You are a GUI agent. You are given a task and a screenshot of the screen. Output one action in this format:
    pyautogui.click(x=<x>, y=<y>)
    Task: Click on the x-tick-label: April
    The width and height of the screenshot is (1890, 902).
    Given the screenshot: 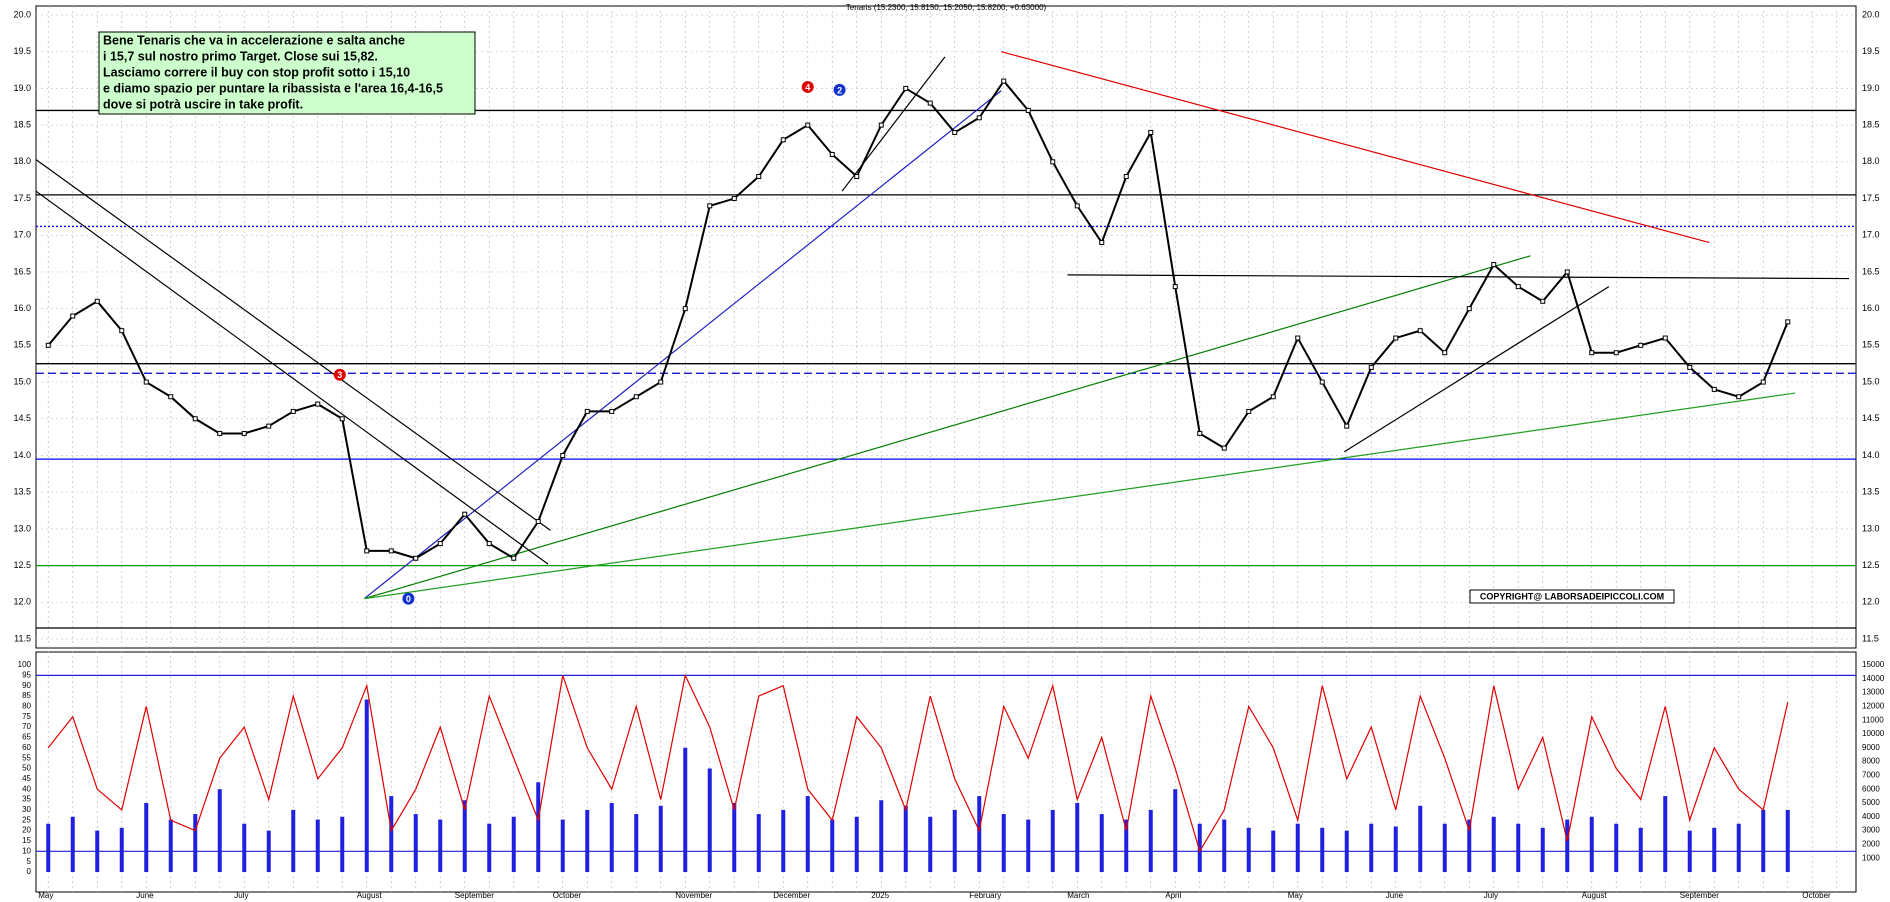 What is the action you would take?
    pyautogui.click(x=1173, y=895)
    